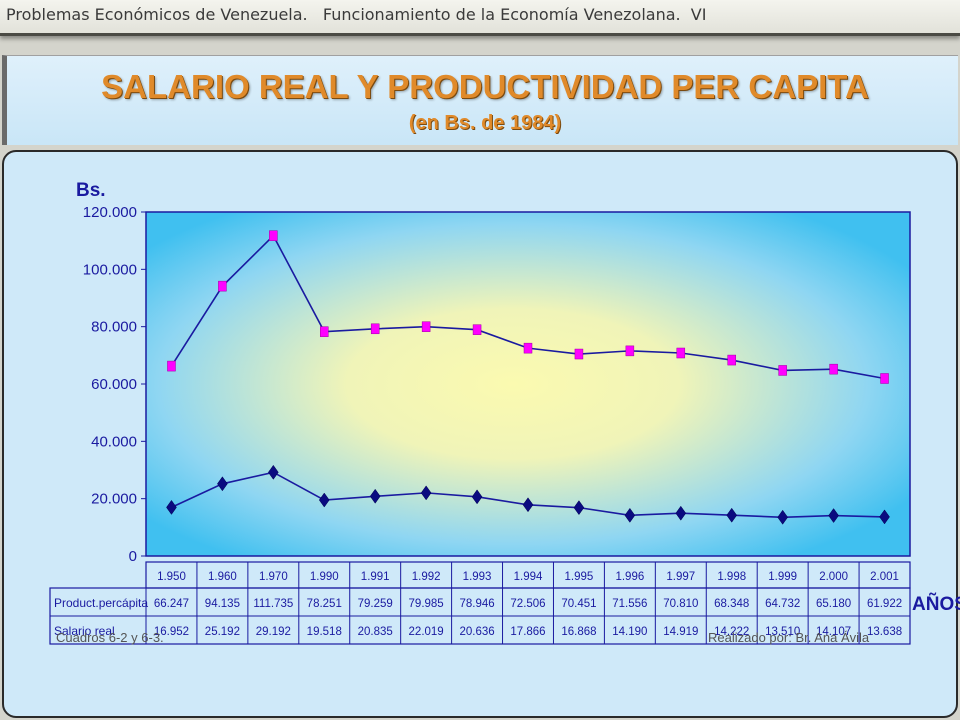 The height and width of the screenshot is (720, 960). Describe the element at coordinates (782, 604) in the screenshot. I see `data-label: 64.732` at that location.